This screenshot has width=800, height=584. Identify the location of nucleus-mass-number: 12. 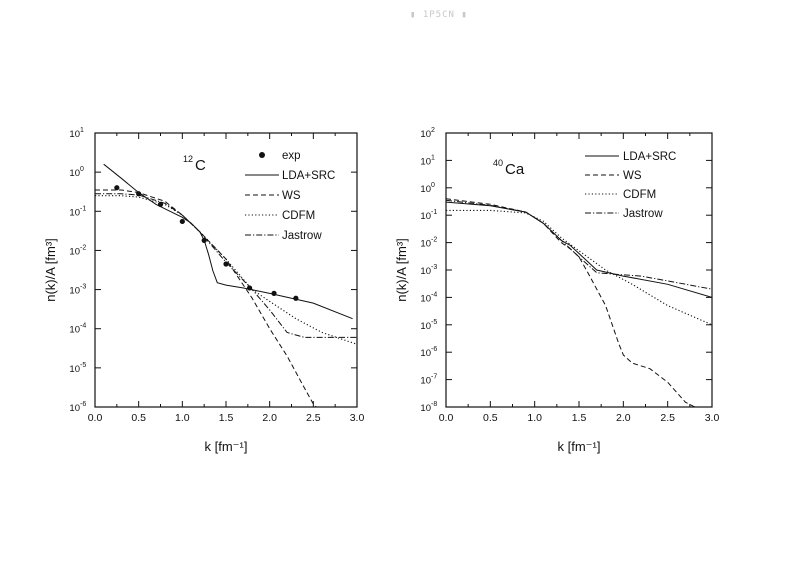
(188, 159).